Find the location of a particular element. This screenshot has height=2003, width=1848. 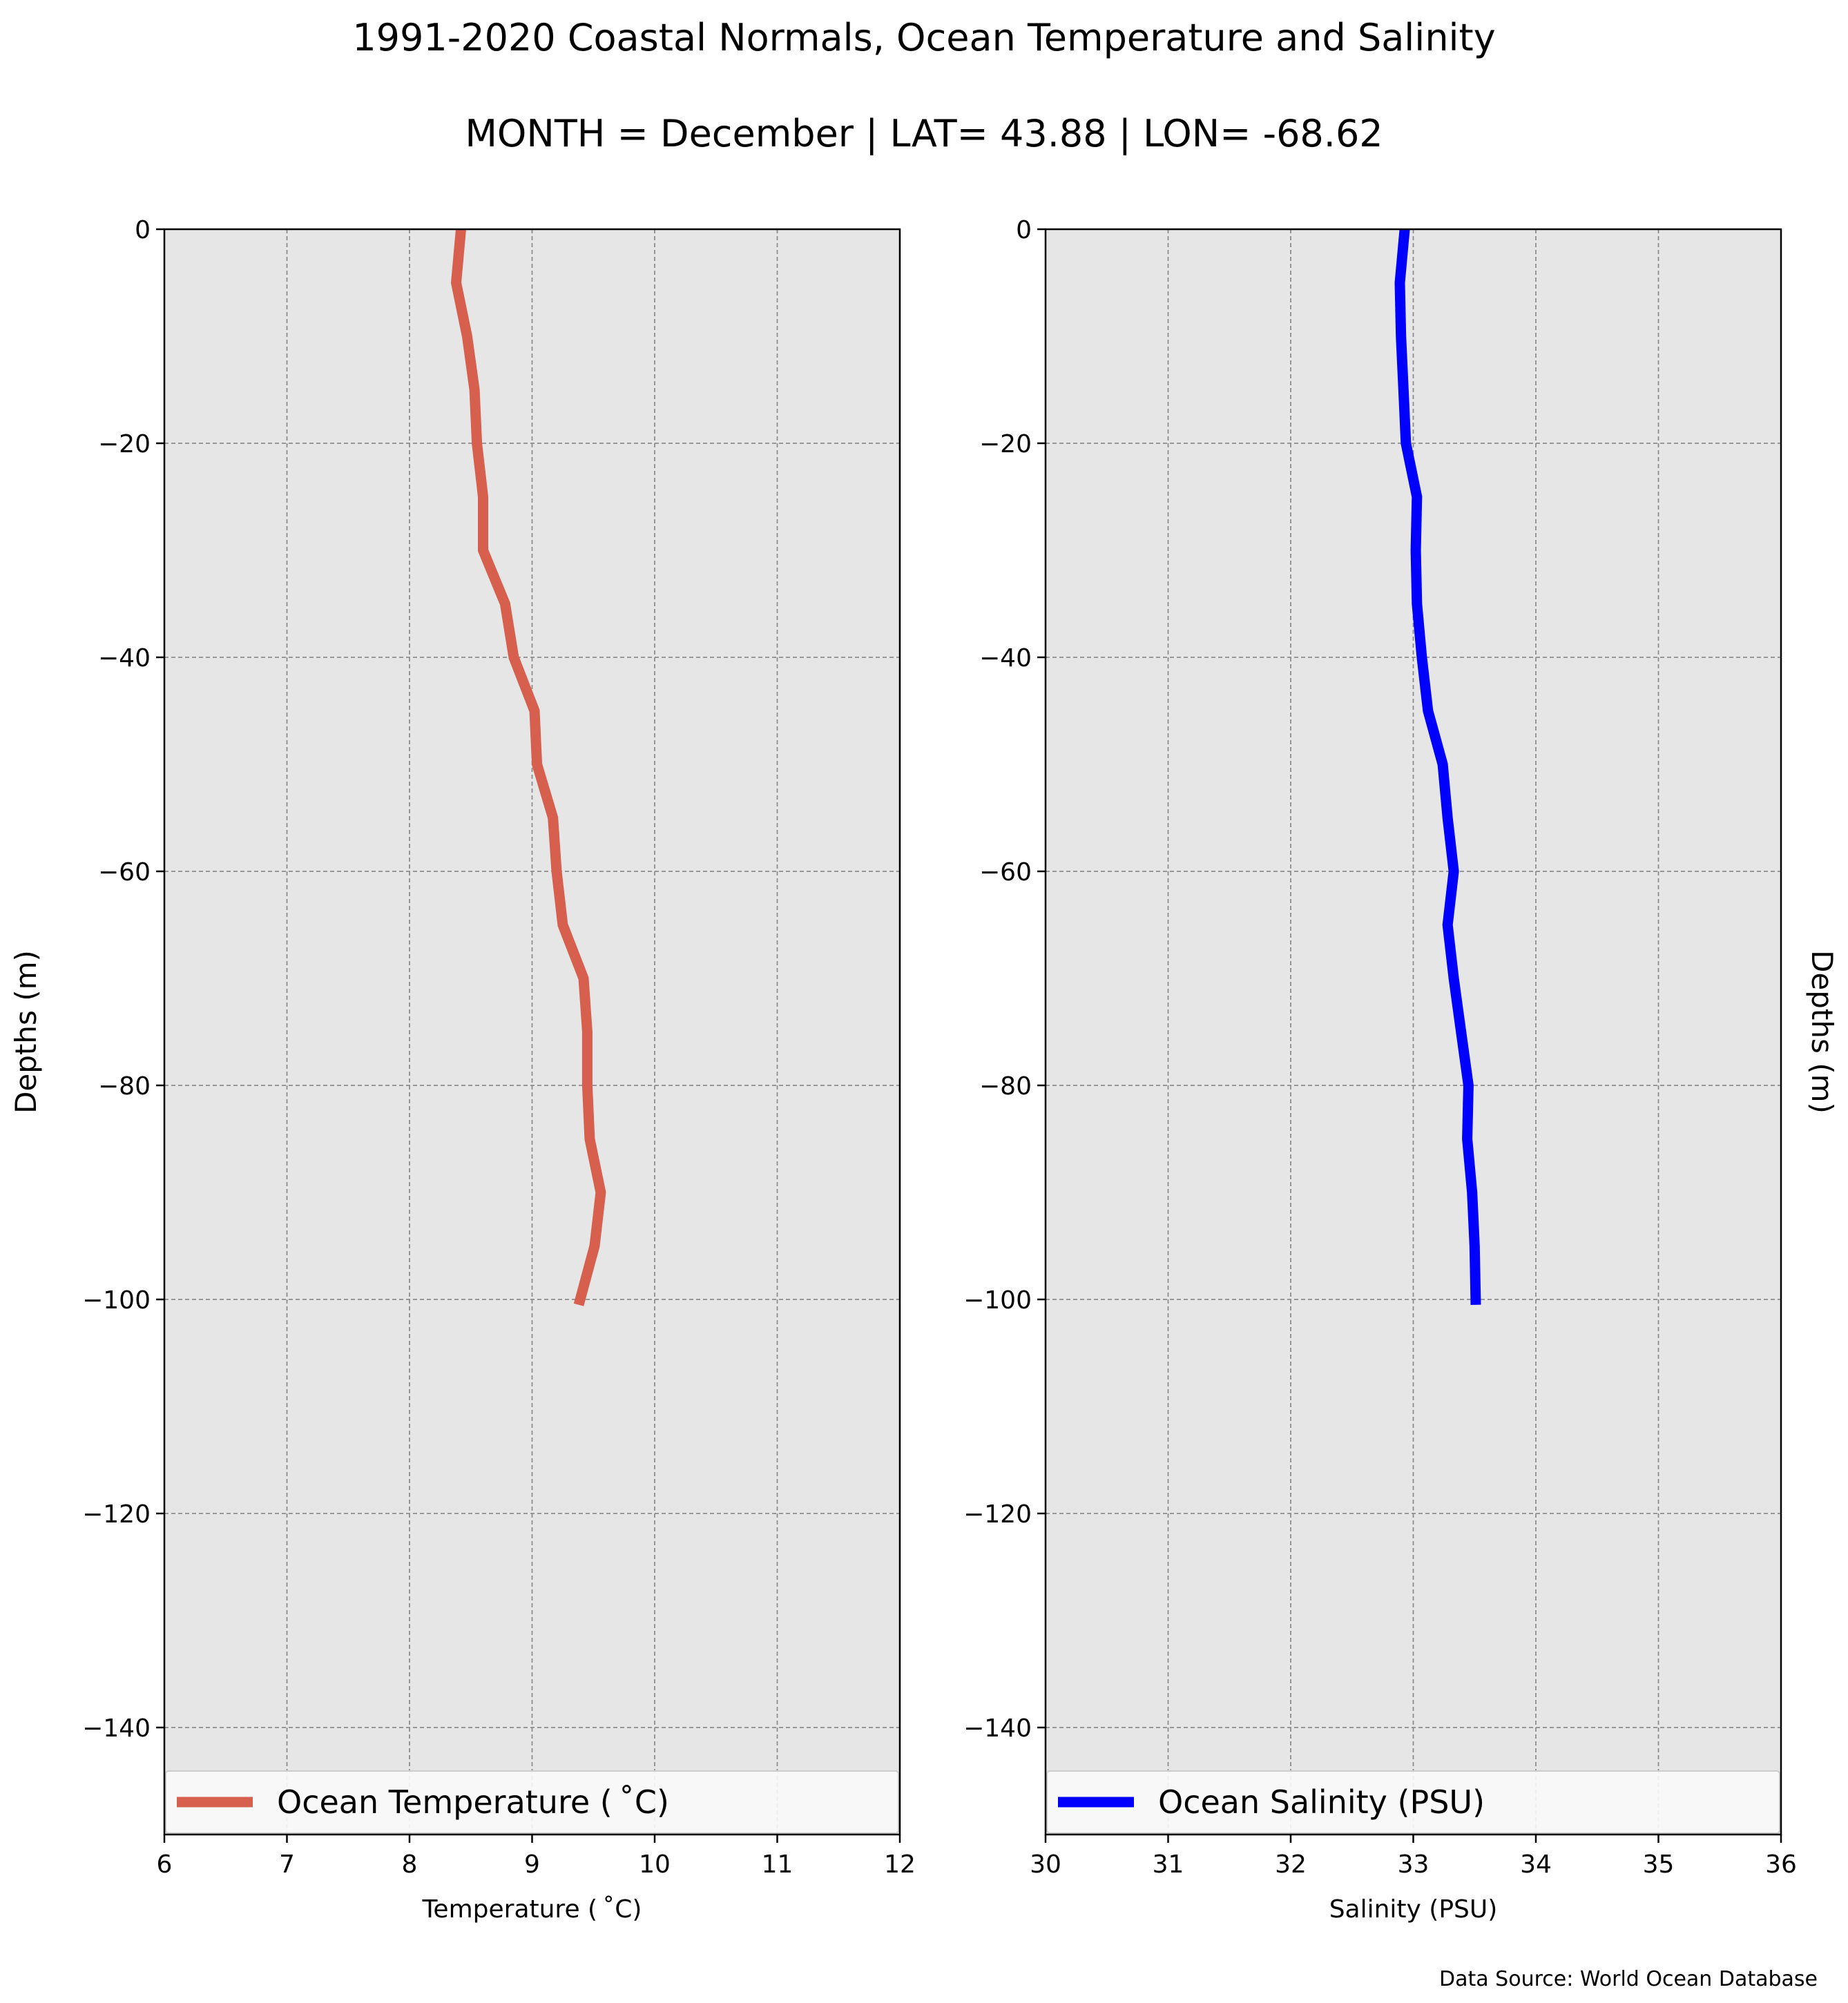

x-tick-label: 6 is located at coordinates (165, 1864).